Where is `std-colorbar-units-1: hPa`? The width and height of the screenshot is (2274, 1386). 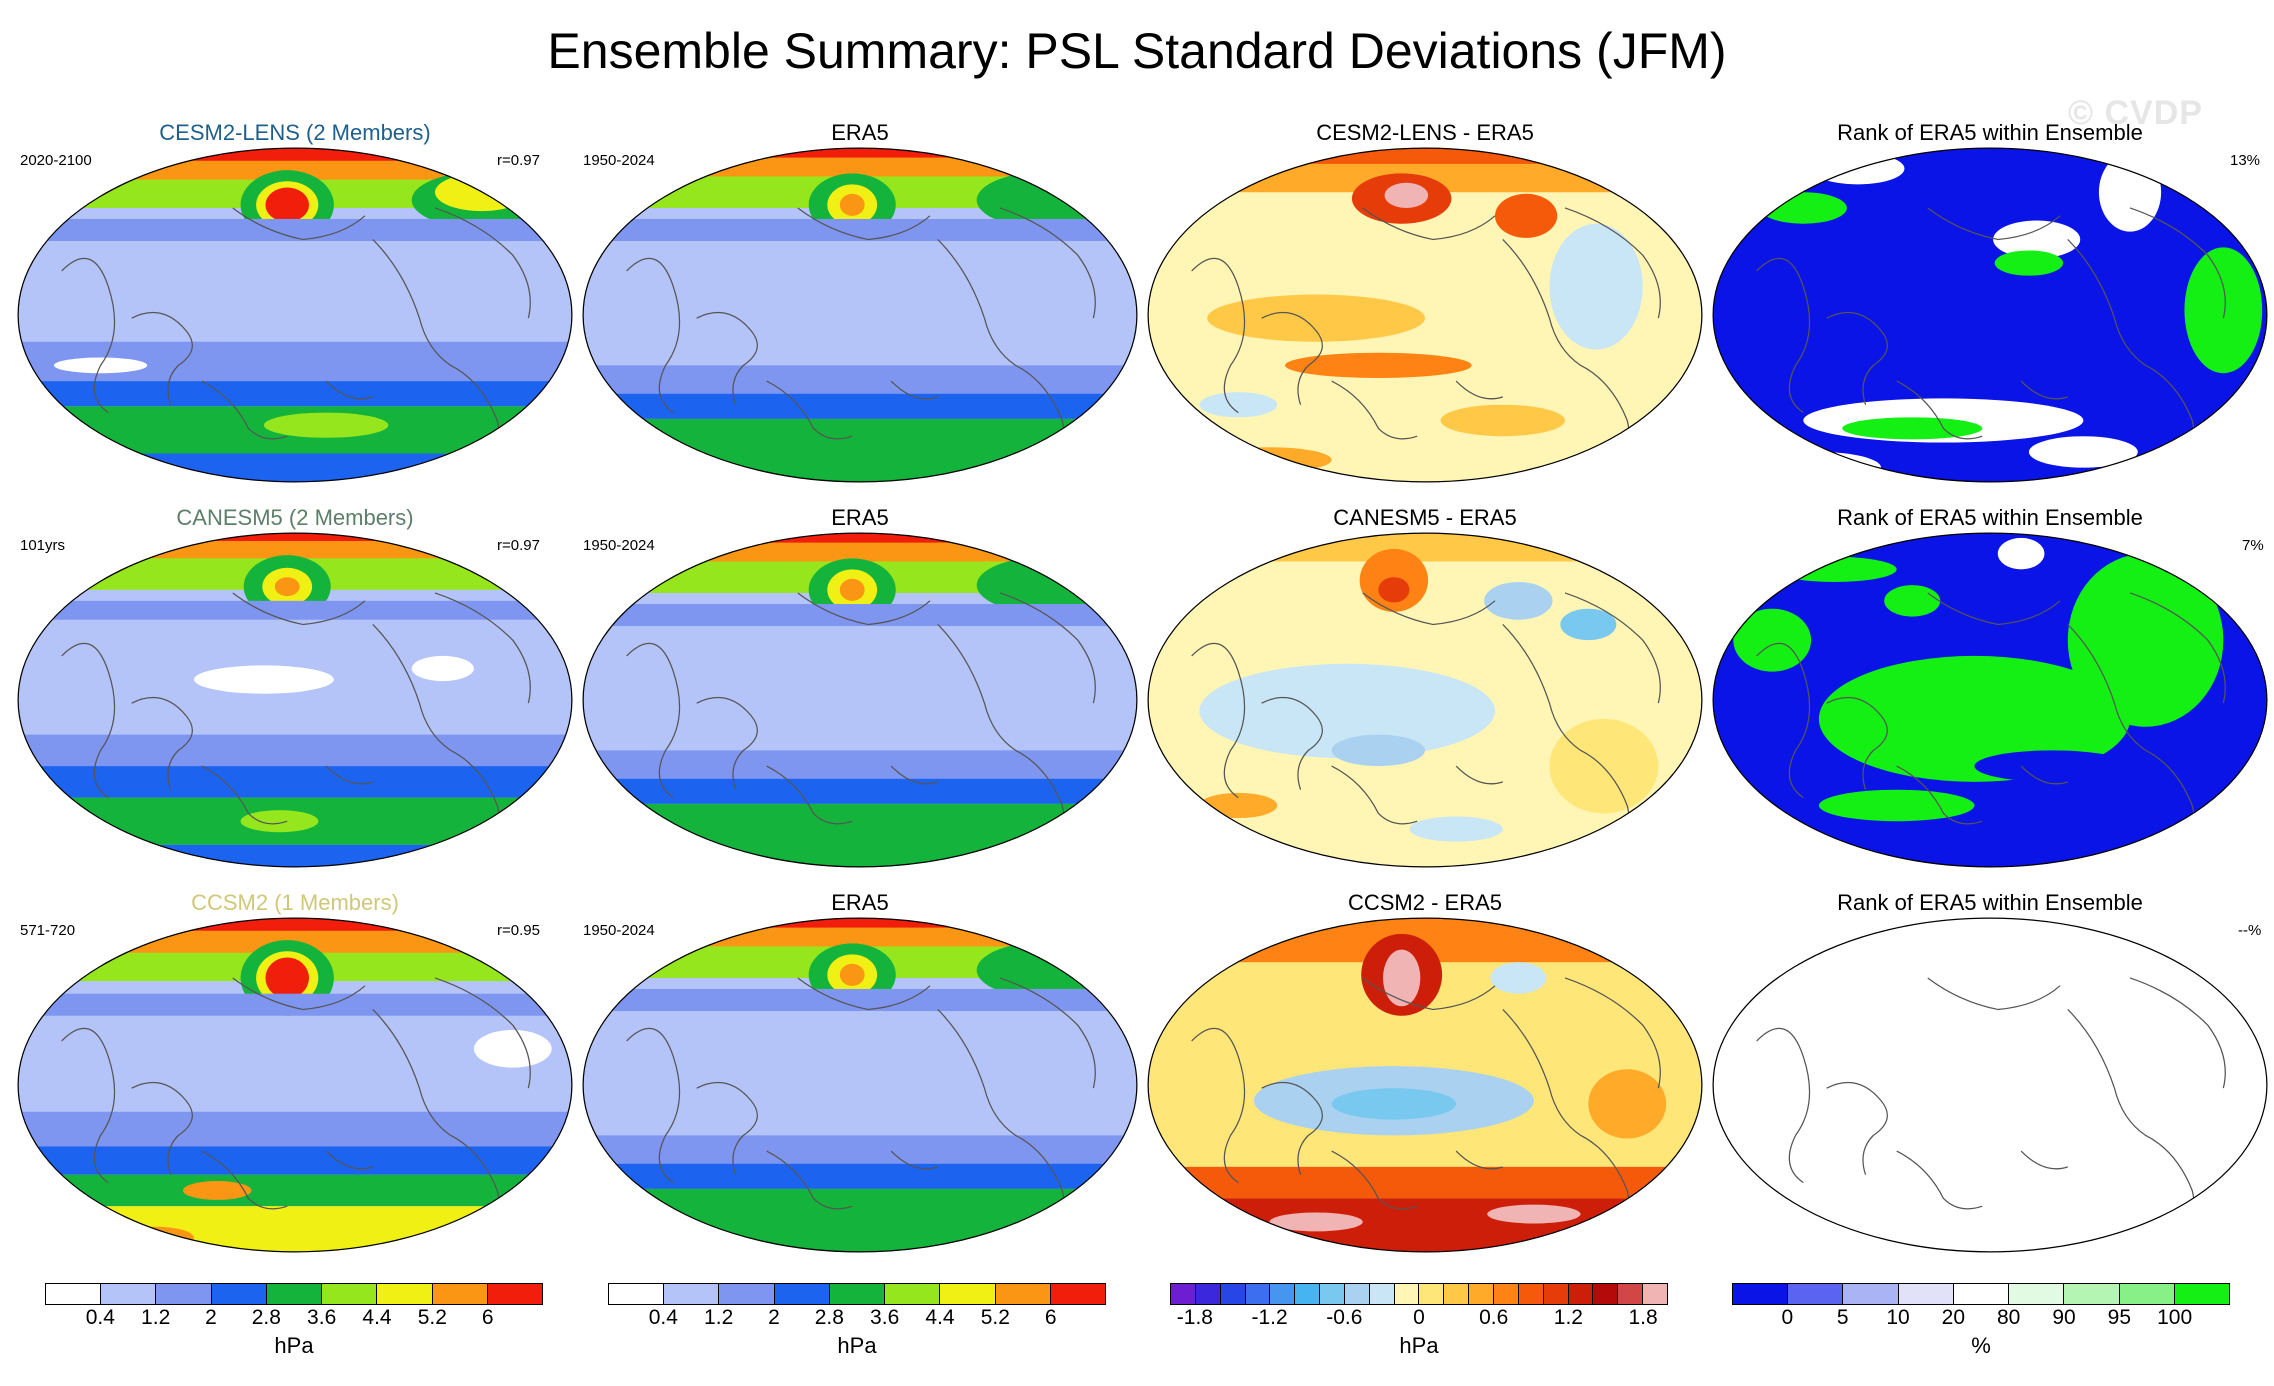 std-colorbar-units-1: hPa is located at coordinates (294, 1345).